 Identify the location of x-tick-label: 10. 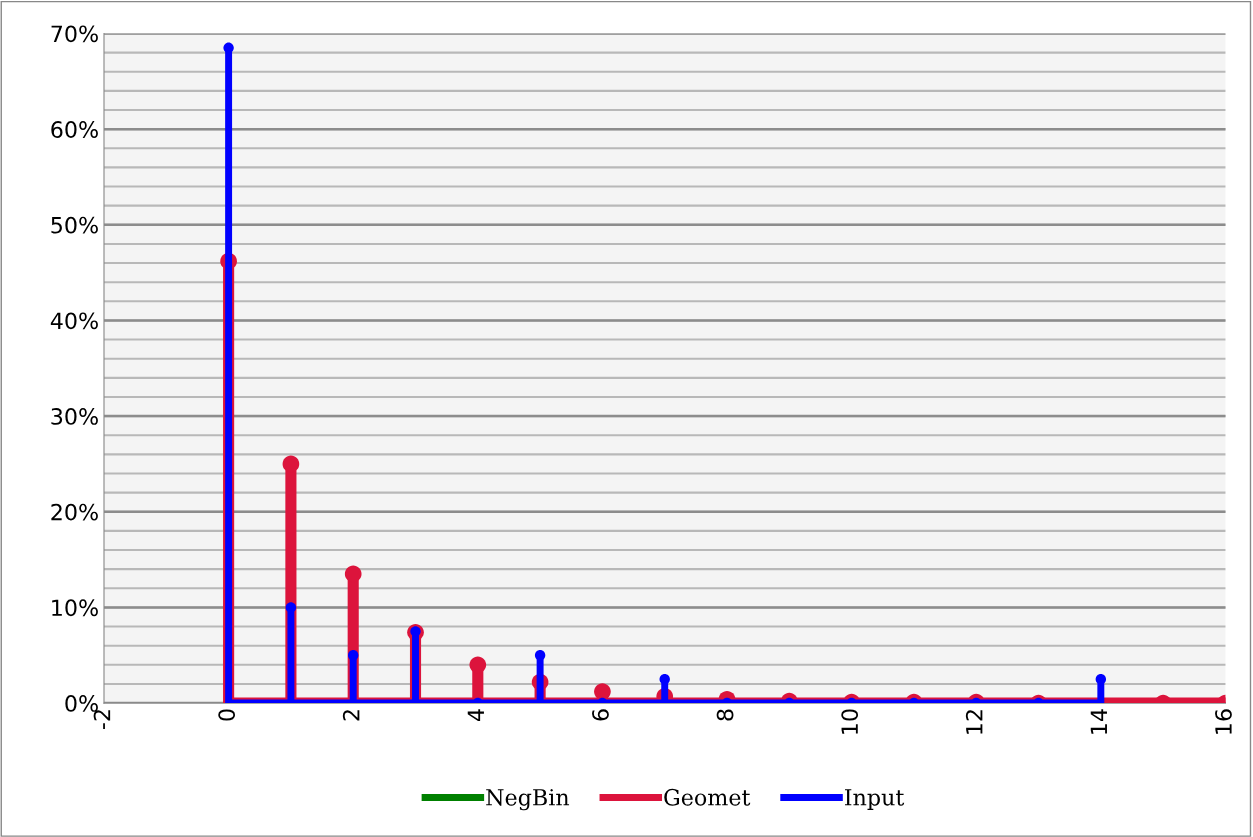
(850, 721).